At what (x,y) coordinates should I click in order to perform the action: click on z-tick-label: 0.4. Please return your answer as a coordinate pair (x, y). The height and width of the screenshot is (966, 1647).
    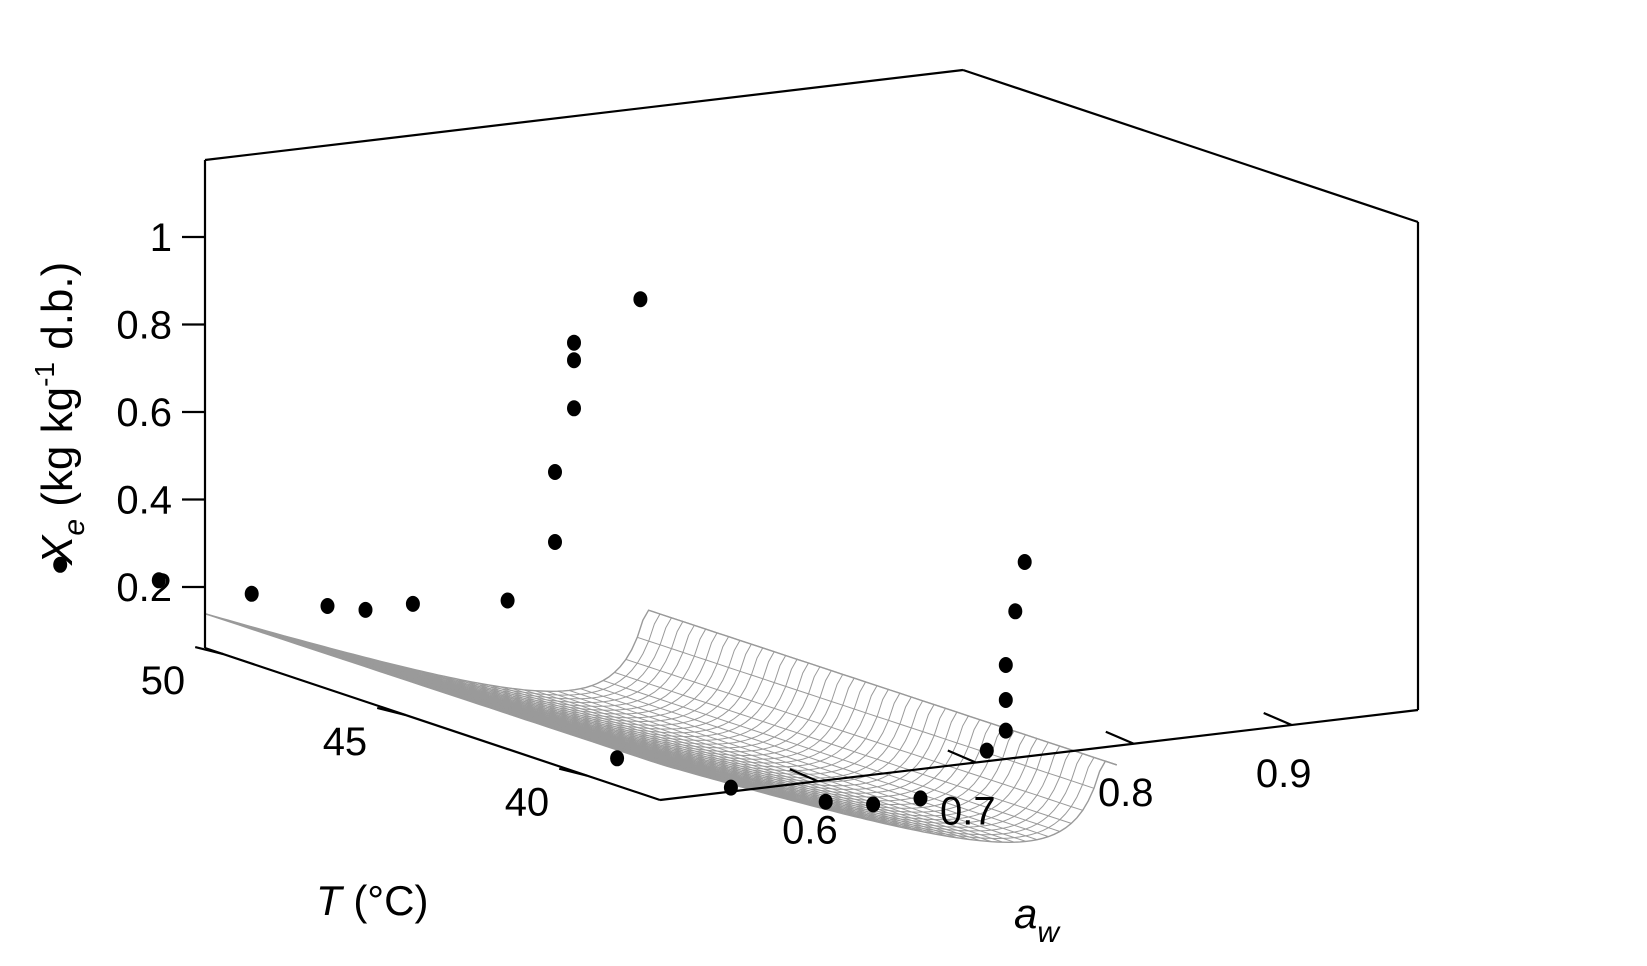
    Looking at the image, I should click on (144, 501).